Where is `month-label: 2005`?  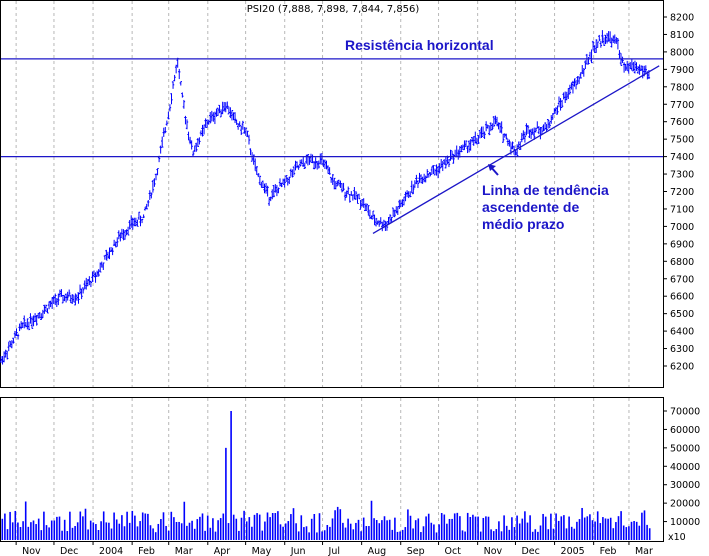
month-label: 2005 is located at coordinates (573, 551).